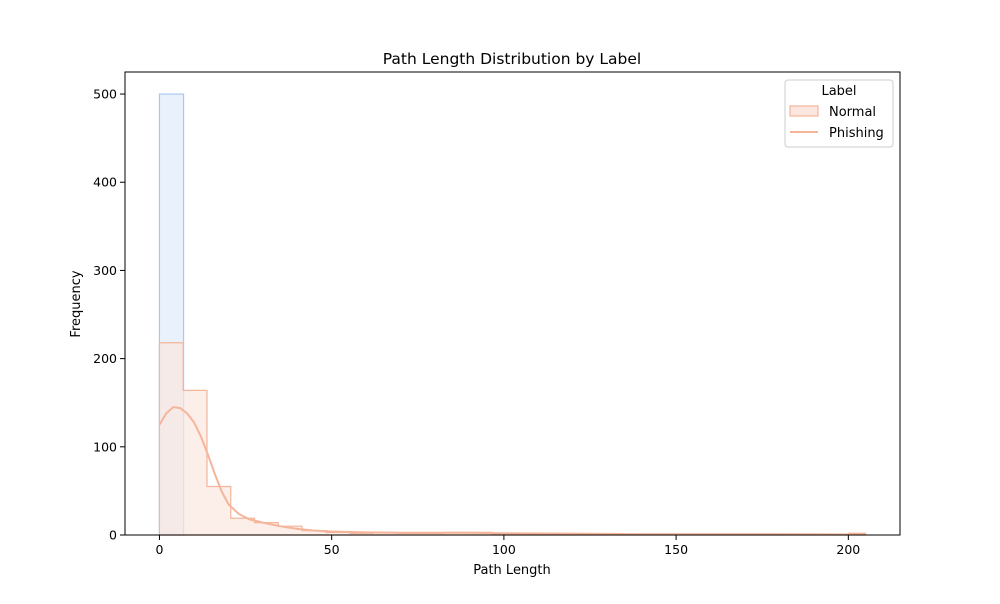  I want to click on x-axis: 0 50 100 150 200, so click(507, 546).